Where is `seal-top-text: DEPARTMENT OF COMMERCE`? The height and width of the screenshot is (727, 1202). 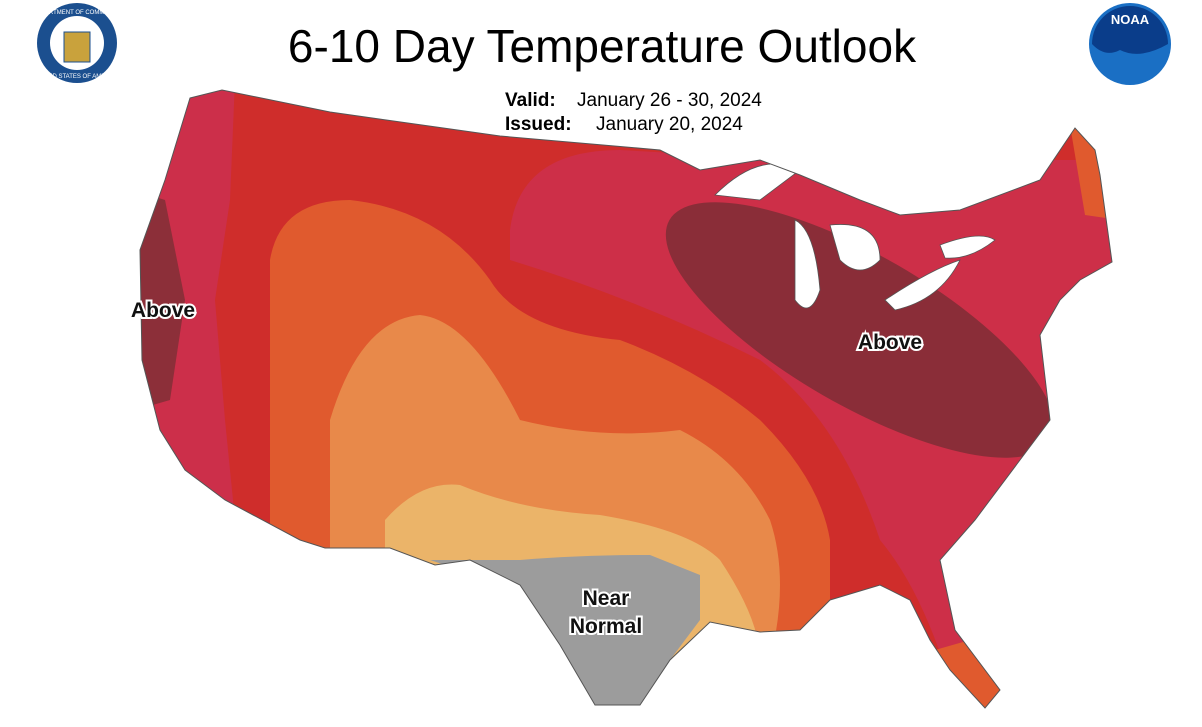
seal-top-text: DEPARTMENT OF COMMERCE is located at coordinates (77, 13).